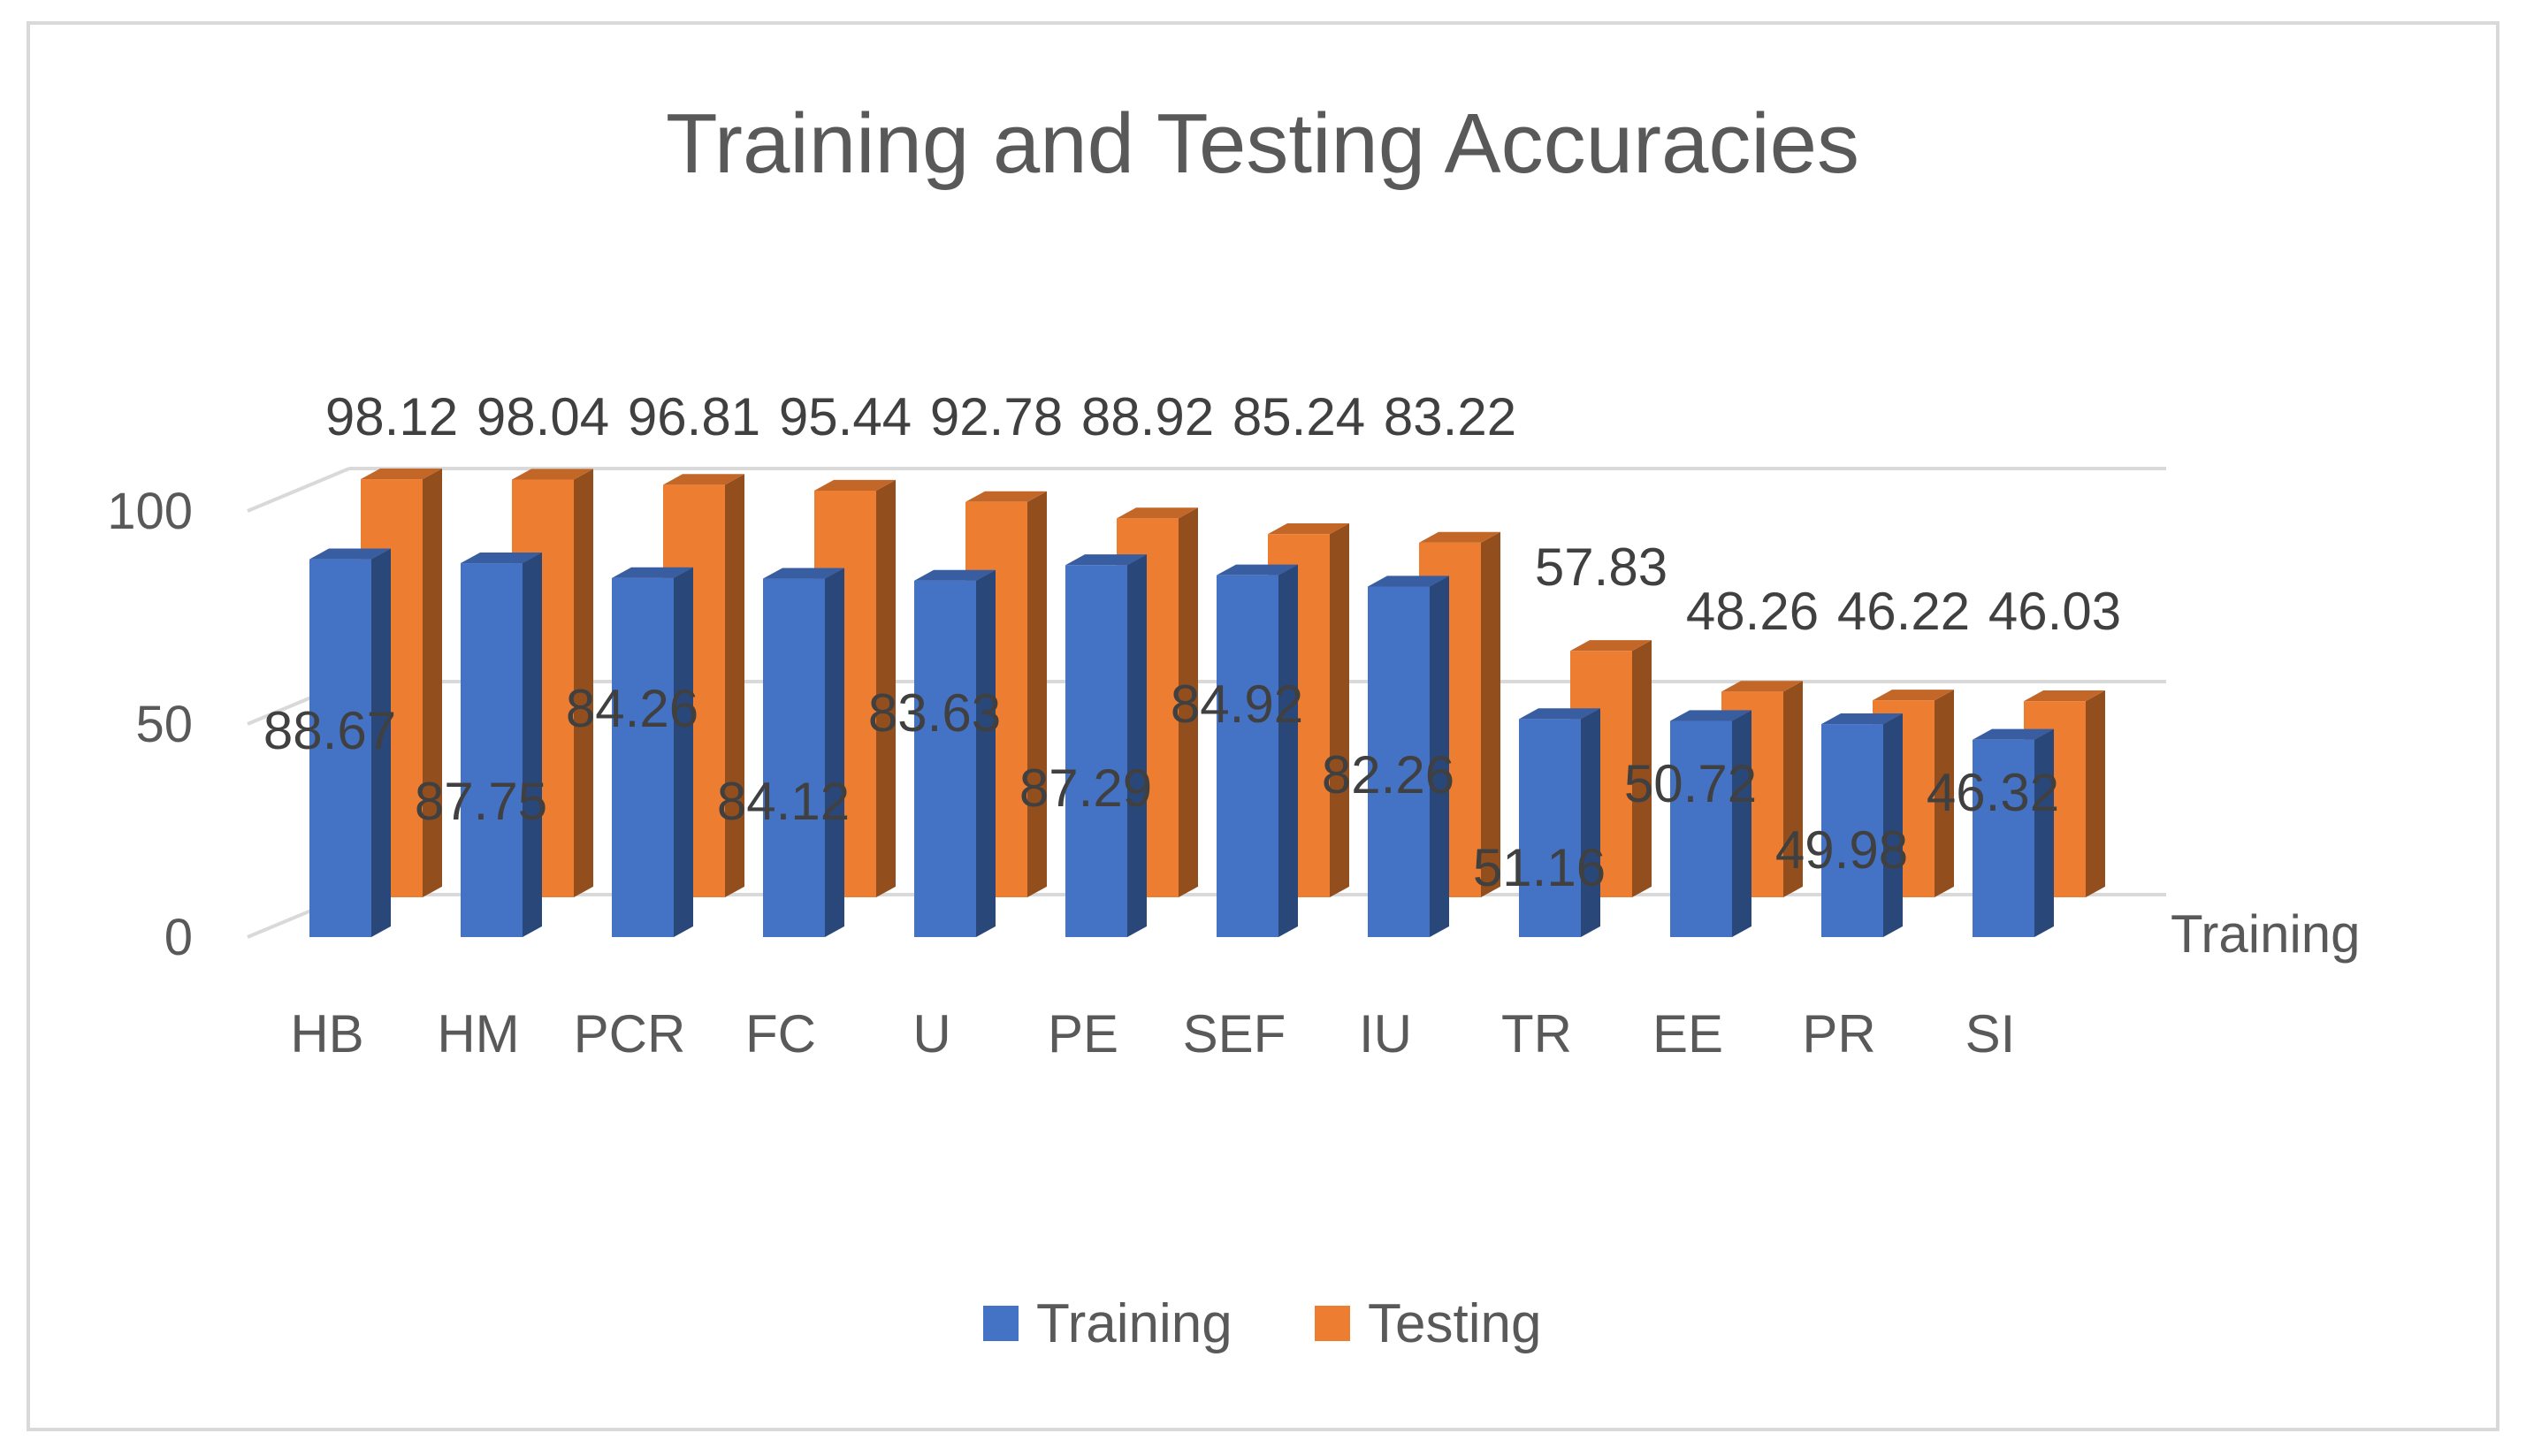 The image size is (2526, 1456). I want to click on training-bar-tr, so click(1559, 822).